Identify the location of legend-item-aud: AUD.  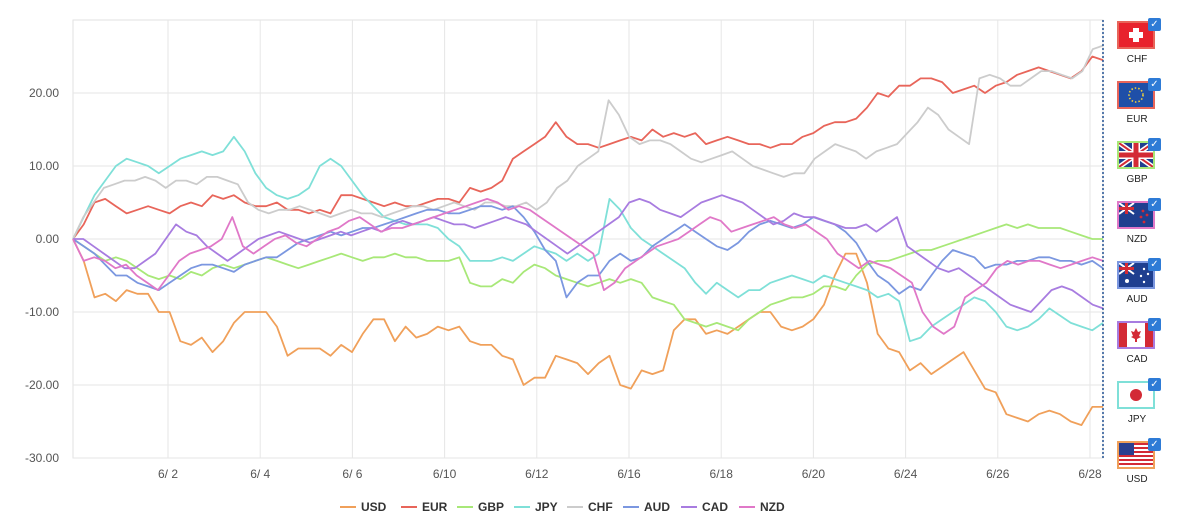
(646, 507).